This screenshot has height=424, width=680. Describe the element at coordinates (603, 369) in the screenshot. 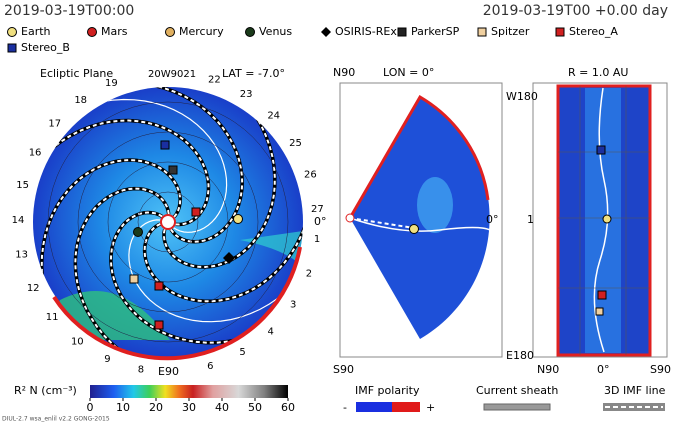

I see `radial-x: 0°` at that location.